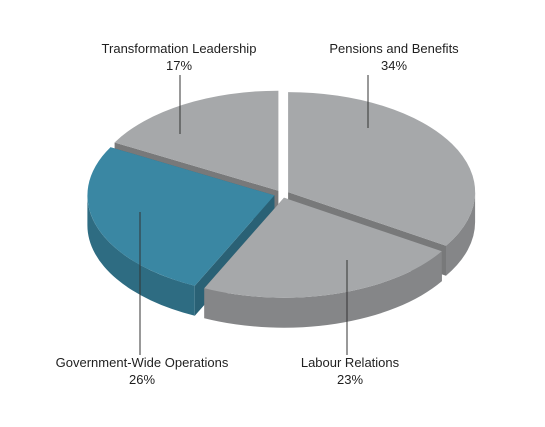 The image size is (545, 427). What do you see at coordinates (142, 362) in the screenshot?
I see `label-government-wide-operations: Government-Wide Operations` at bounding box center [142, 362].